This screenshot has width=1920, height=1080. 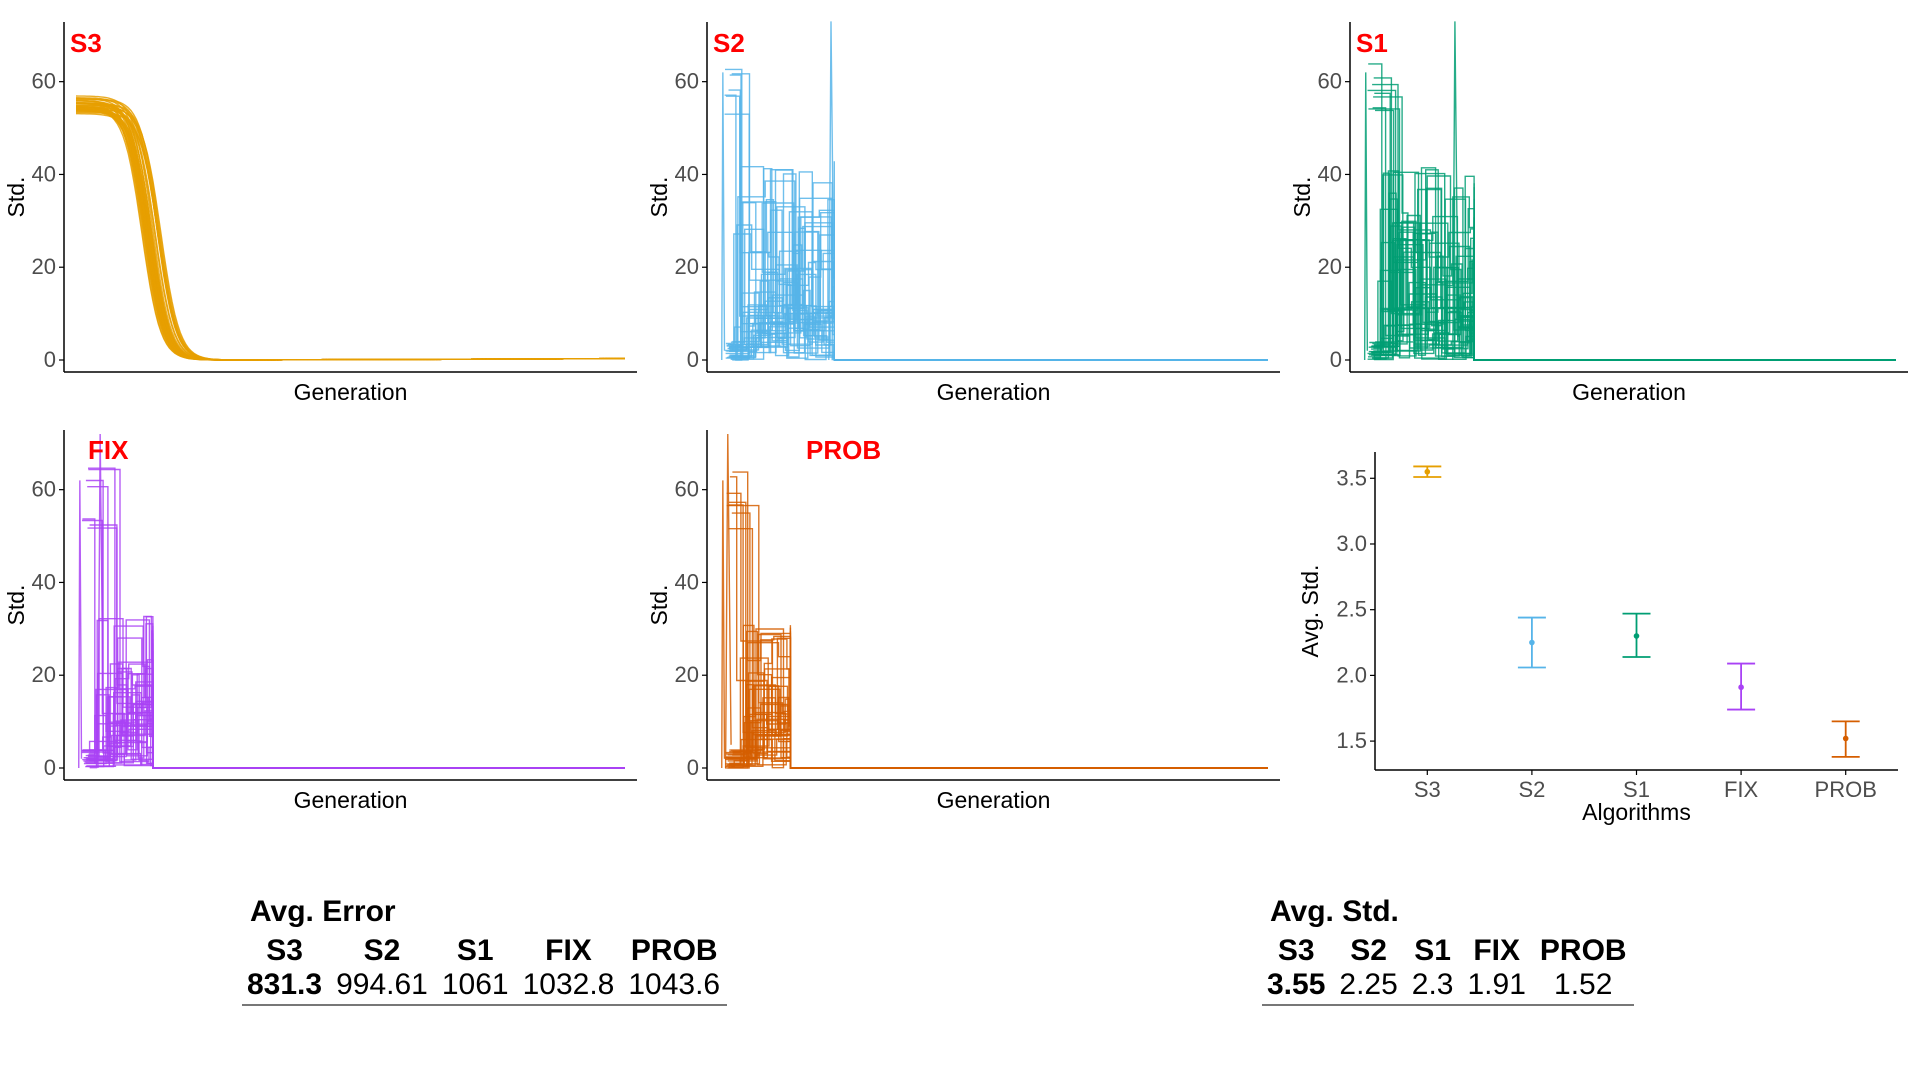 I want to click on series-lines-prob, so click(x=994, y=601).